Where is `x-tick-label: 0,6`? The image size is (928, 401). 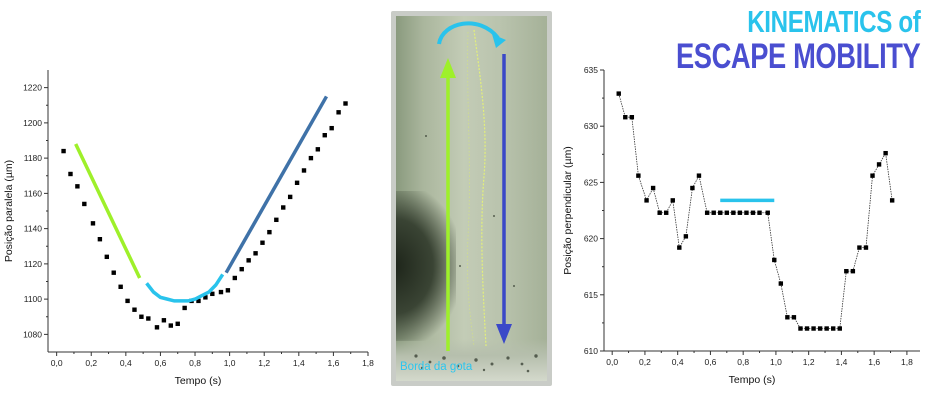 x-tick-label: 0,6 is located at coordinates (161, 363).